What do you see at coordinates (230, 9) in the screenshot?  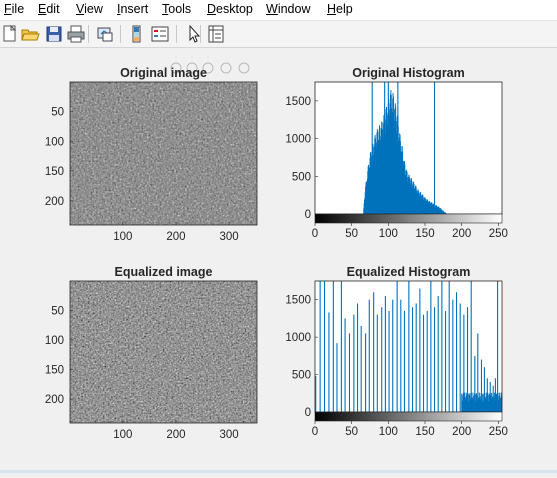 I see `menu-desktop: Desktop` at bounding box center [230, 9].